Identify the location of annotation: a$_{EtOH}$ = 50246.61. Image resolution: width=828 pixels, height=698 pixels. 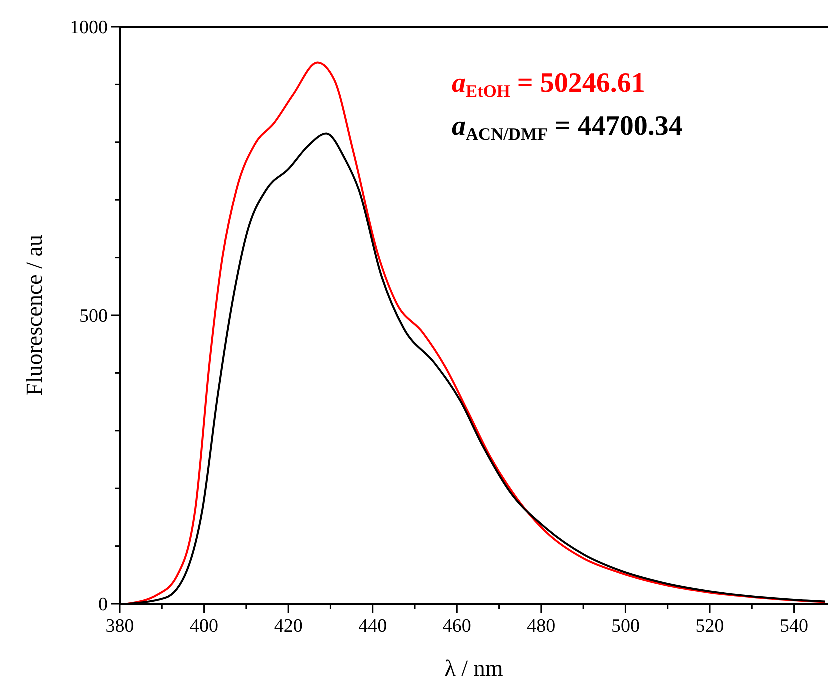
(549, 85).